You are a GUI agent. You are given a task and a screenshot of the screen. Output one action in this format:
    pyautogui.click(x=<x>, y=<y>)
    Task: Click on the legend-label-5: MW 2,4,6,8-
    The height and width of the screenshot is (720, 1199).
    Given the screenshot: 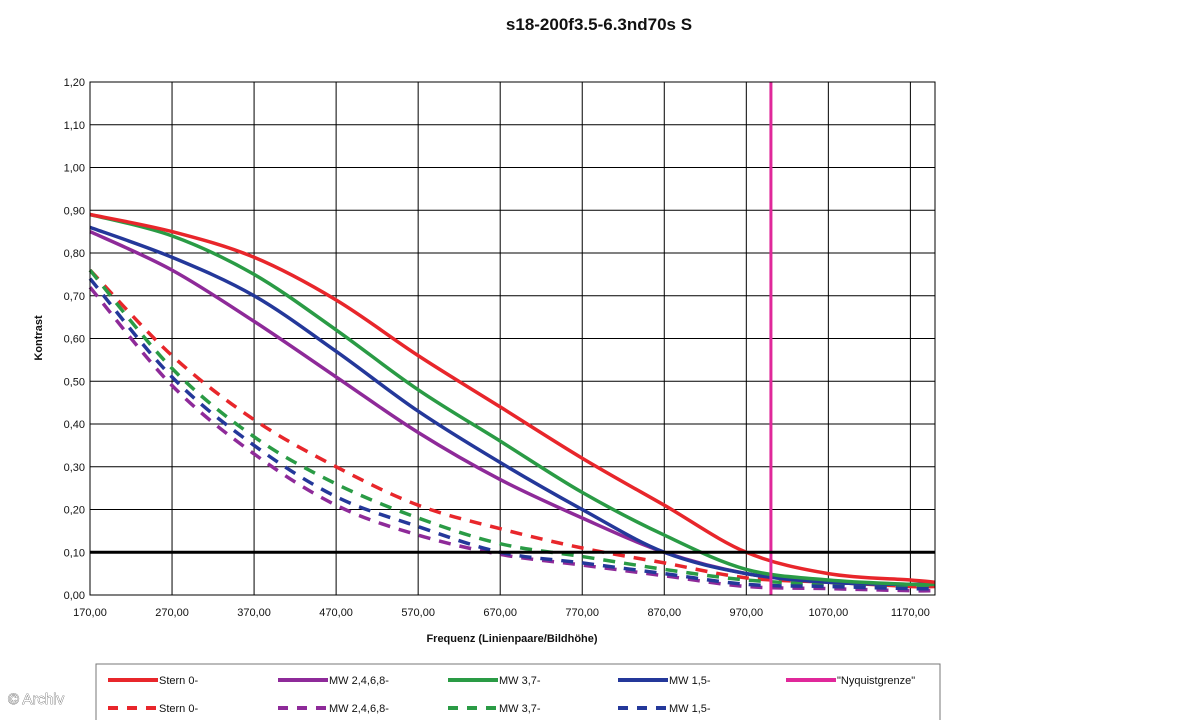 What is the action you would take?
    pyautogui.click(x=359, y=709)
    